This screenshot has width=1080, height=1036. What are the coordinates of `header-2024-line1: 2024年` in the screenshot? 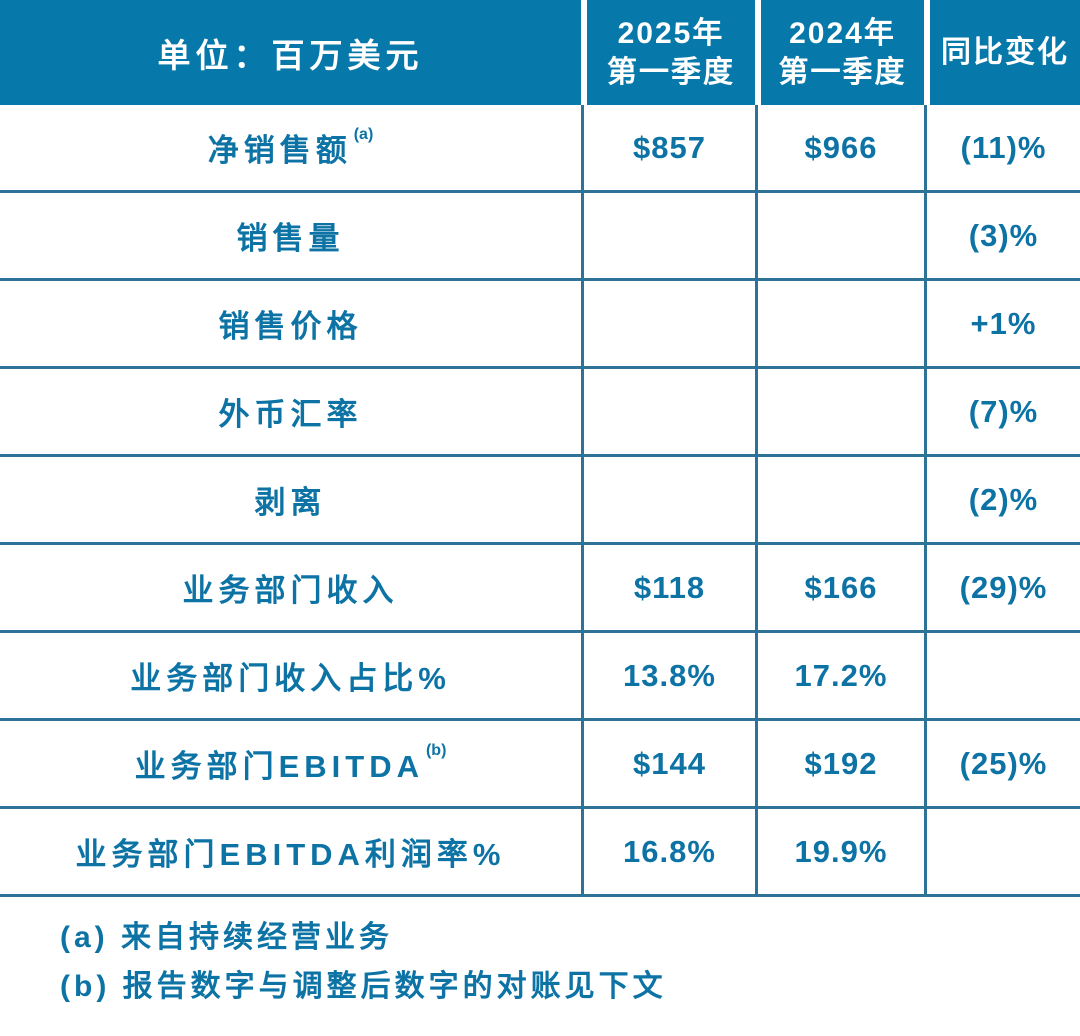 It's located at (842, 33).